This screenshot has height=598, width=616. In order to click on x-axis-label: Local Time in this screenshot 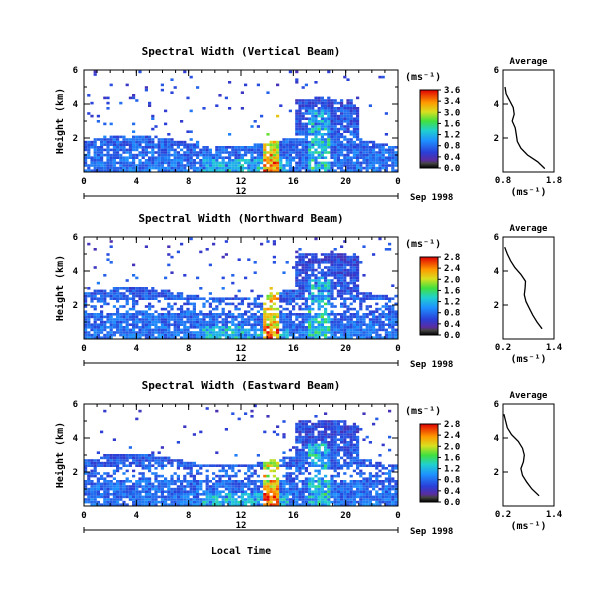, I will do `click(241, 551)`.